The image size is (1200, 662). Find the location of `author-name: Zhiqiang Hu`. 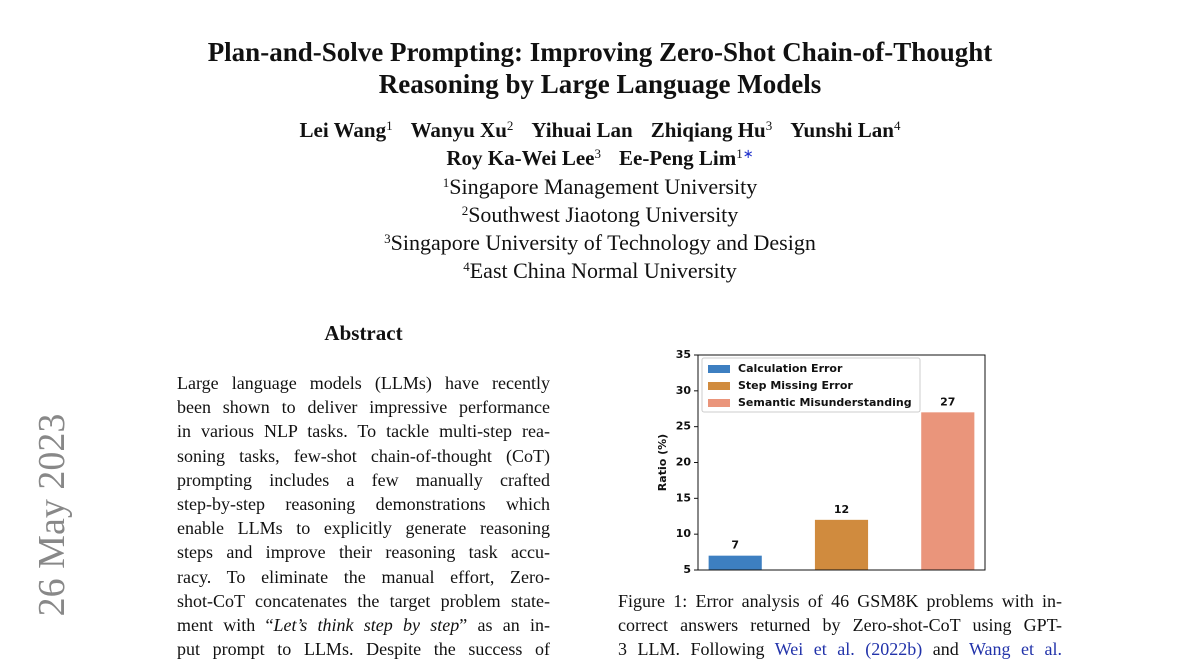

author-name: Zhiqiang Hu is located at coordinates (708, 130).